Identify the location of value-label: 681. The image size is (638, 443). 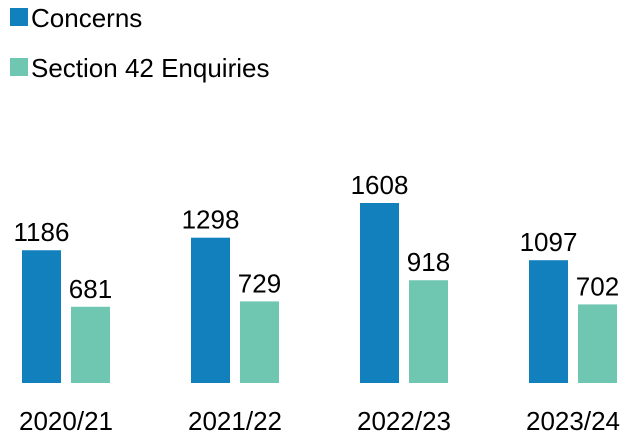
(90, 289).